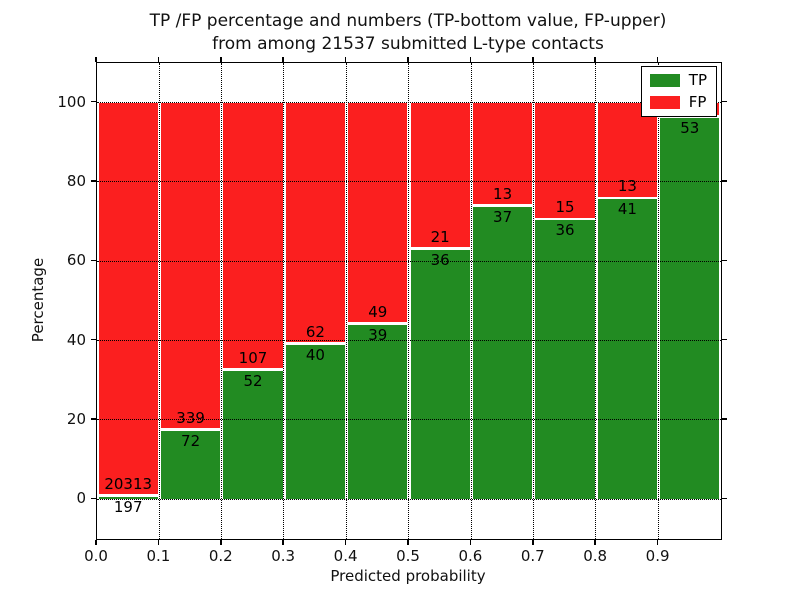 Image resolution: width=800 pixels, height=600 pixels. Describe the element at coordinates (408, 576) in the screenshot. I see `x-axis-label: Predicted probability` at that location.